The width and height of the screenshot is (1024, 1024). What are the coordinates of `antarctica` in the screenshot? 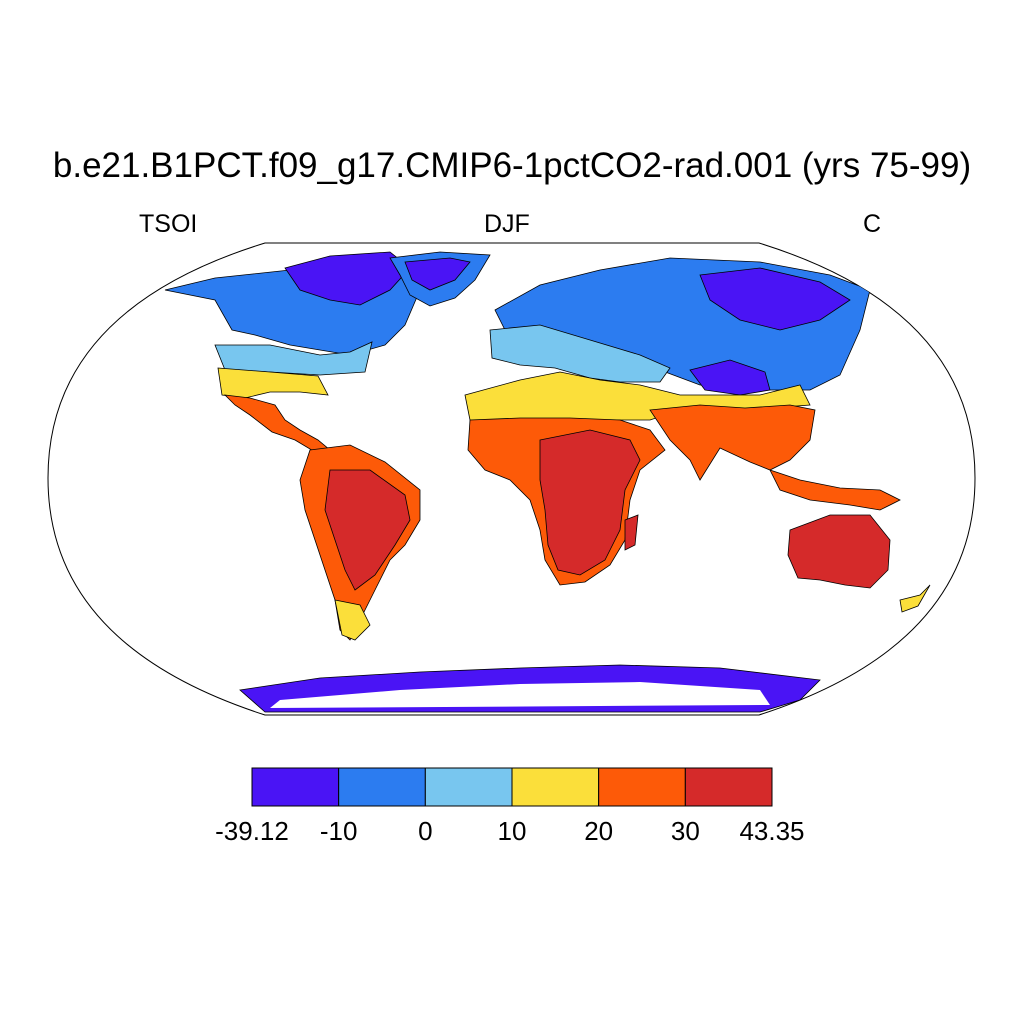 It's located at (530, 688).